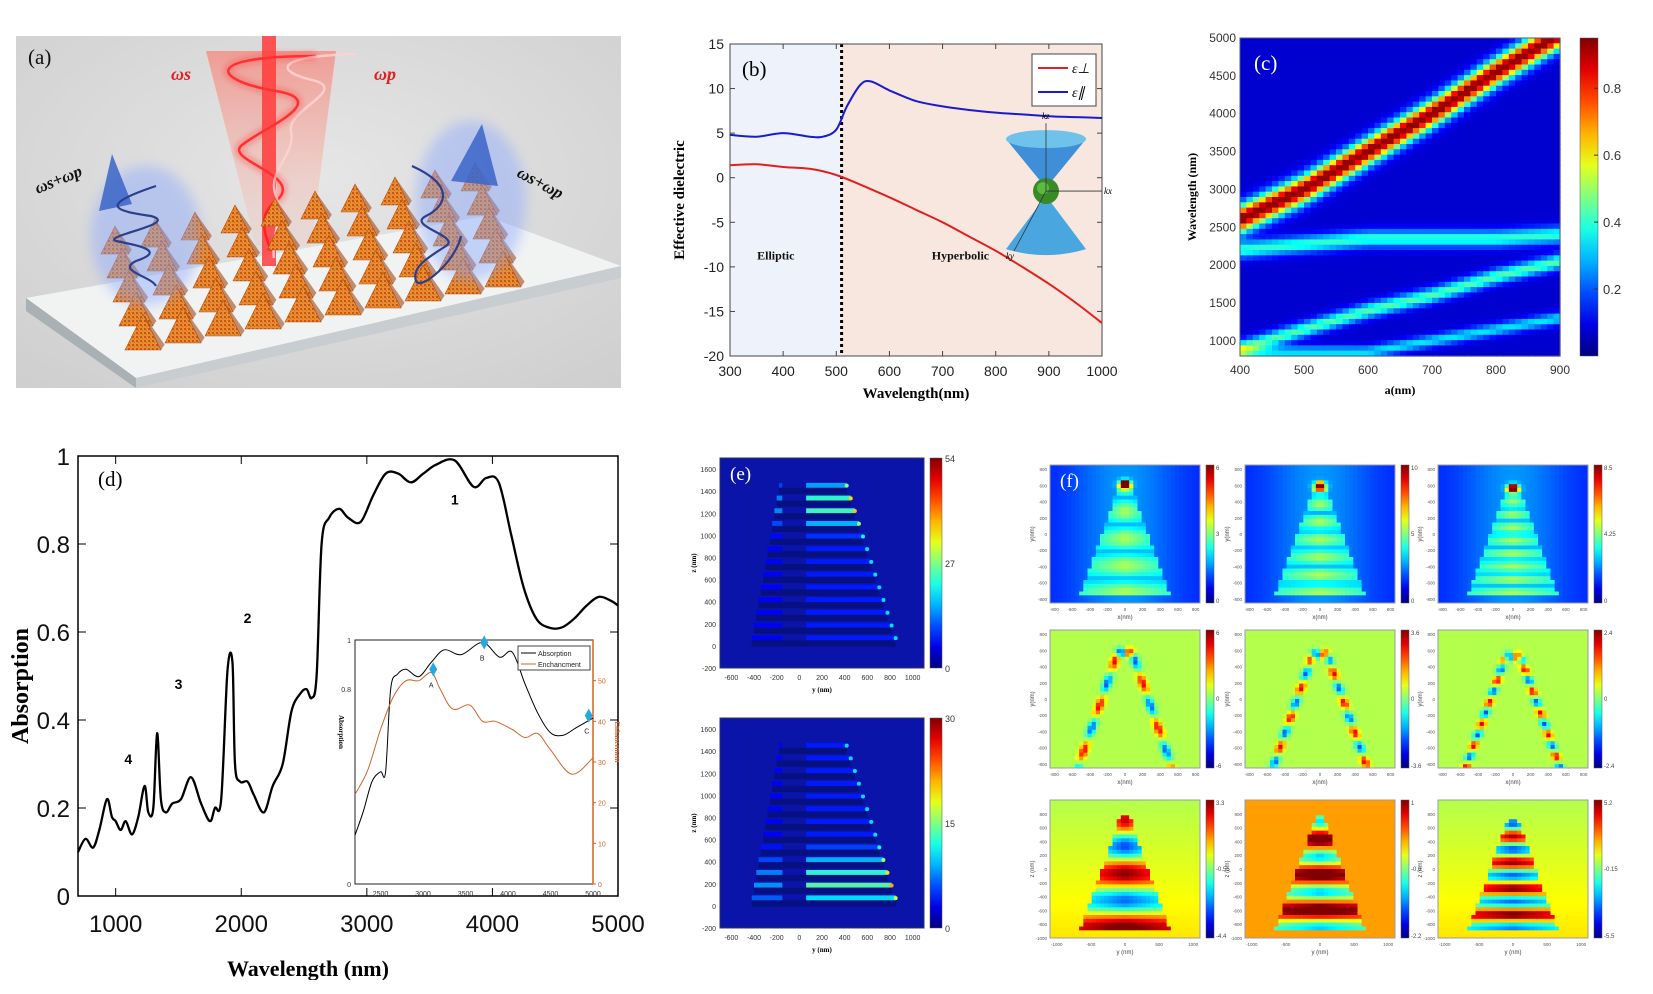 This screenshot has width=1653, height=994. Describe the element at coordinates (774, 562) in the screenshot. I see `layer-glow-left` at that location.